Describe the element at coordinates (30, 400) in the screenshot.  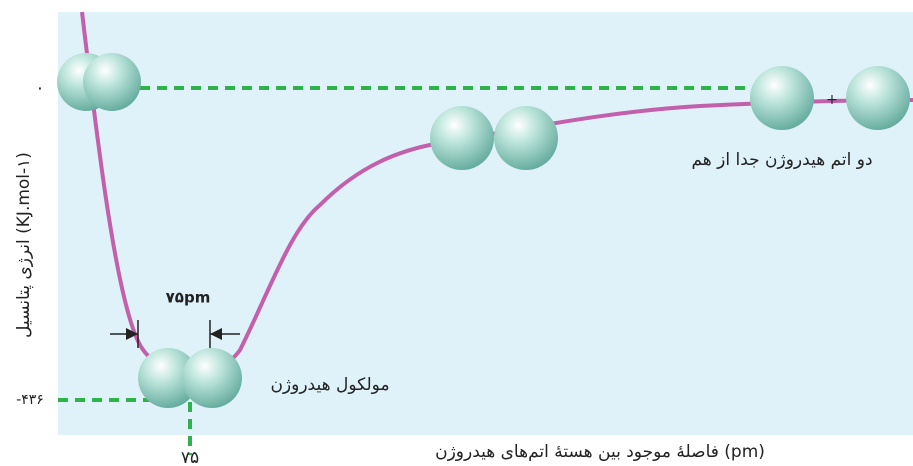
I see `y-tick-label: -۴۳۶` at that location.